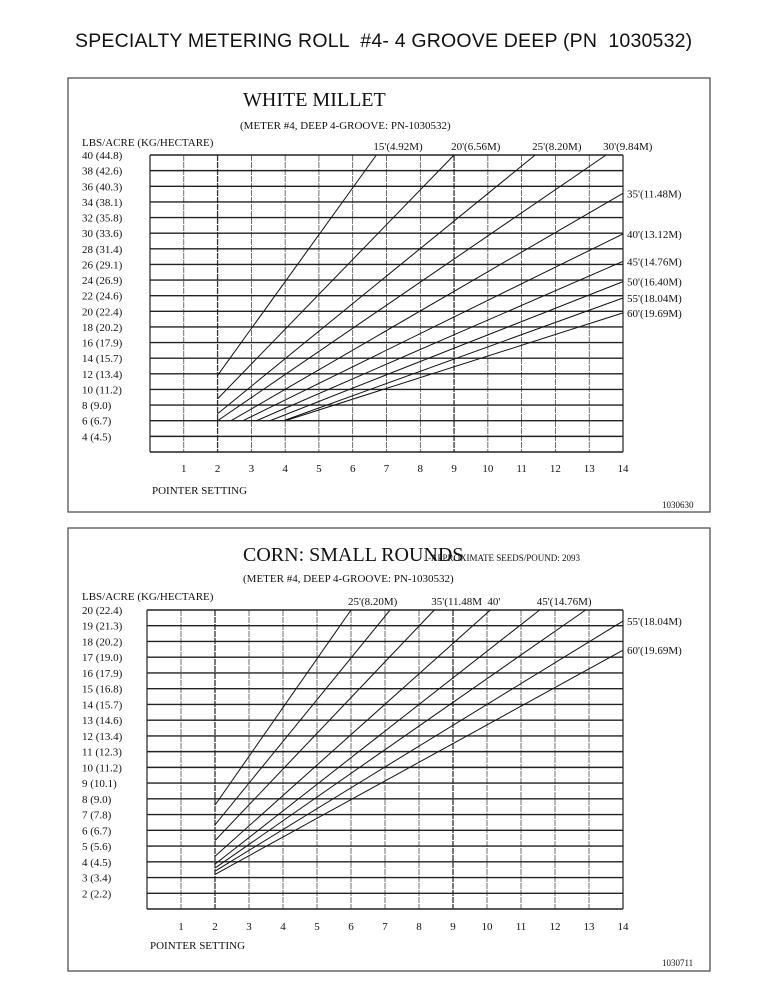 Image resolution: width=772 pixels, height=1000 pixels. Describe the element at coordinates (102, 281) in the screenshot. I see `y-tick-label: 24 (26.9)` at that location.